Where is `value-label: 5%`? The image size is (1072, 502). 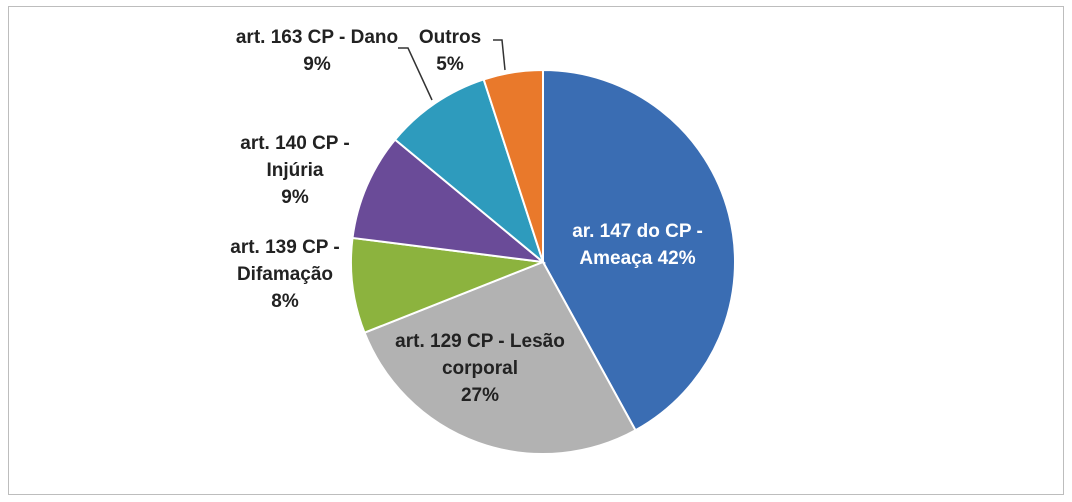 value-label: 5% is located at coordinates (450, 64).